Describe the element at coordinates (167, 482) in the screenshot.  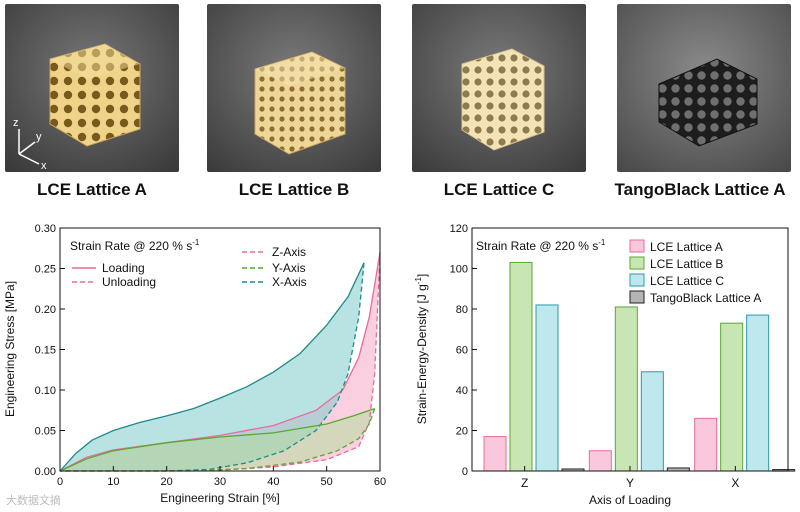
I see `line-x-tick-label: 20` at that location.